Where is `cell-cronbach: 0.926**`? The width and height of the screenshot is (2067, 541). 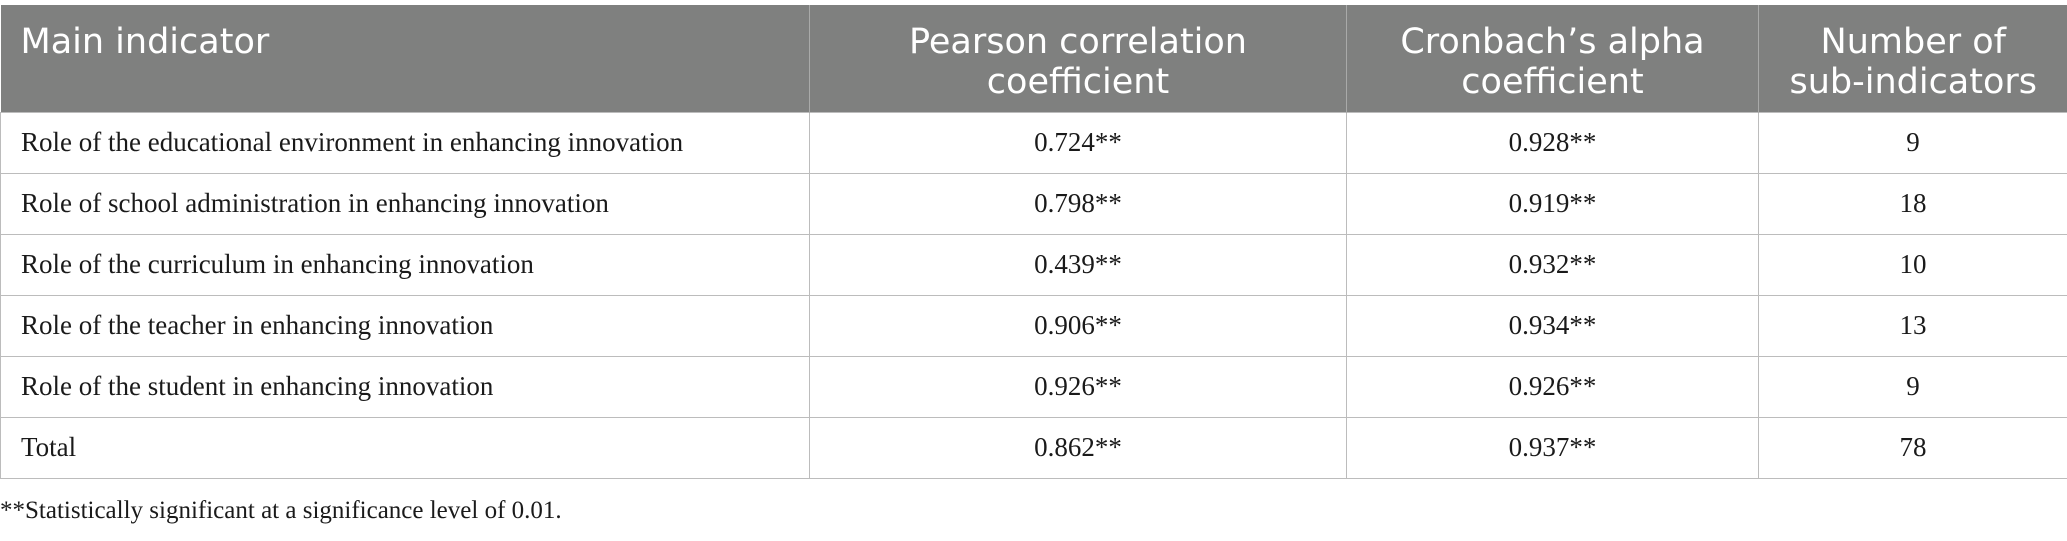 cell-cronbach: 0.926** is located at coordinates (1552, 386).